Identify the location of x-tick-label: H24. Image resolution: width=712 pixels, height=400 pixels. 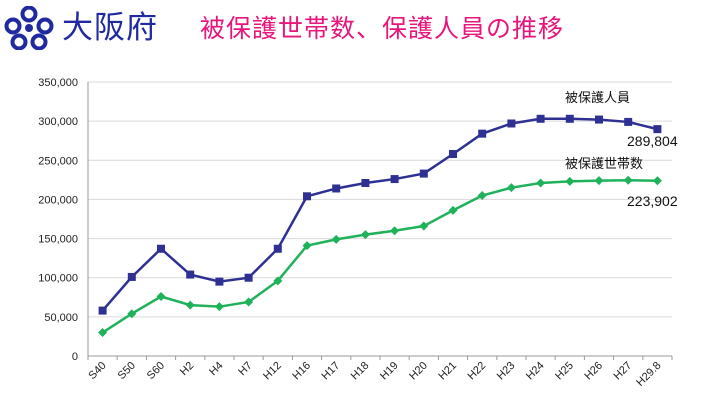
(535, 371).